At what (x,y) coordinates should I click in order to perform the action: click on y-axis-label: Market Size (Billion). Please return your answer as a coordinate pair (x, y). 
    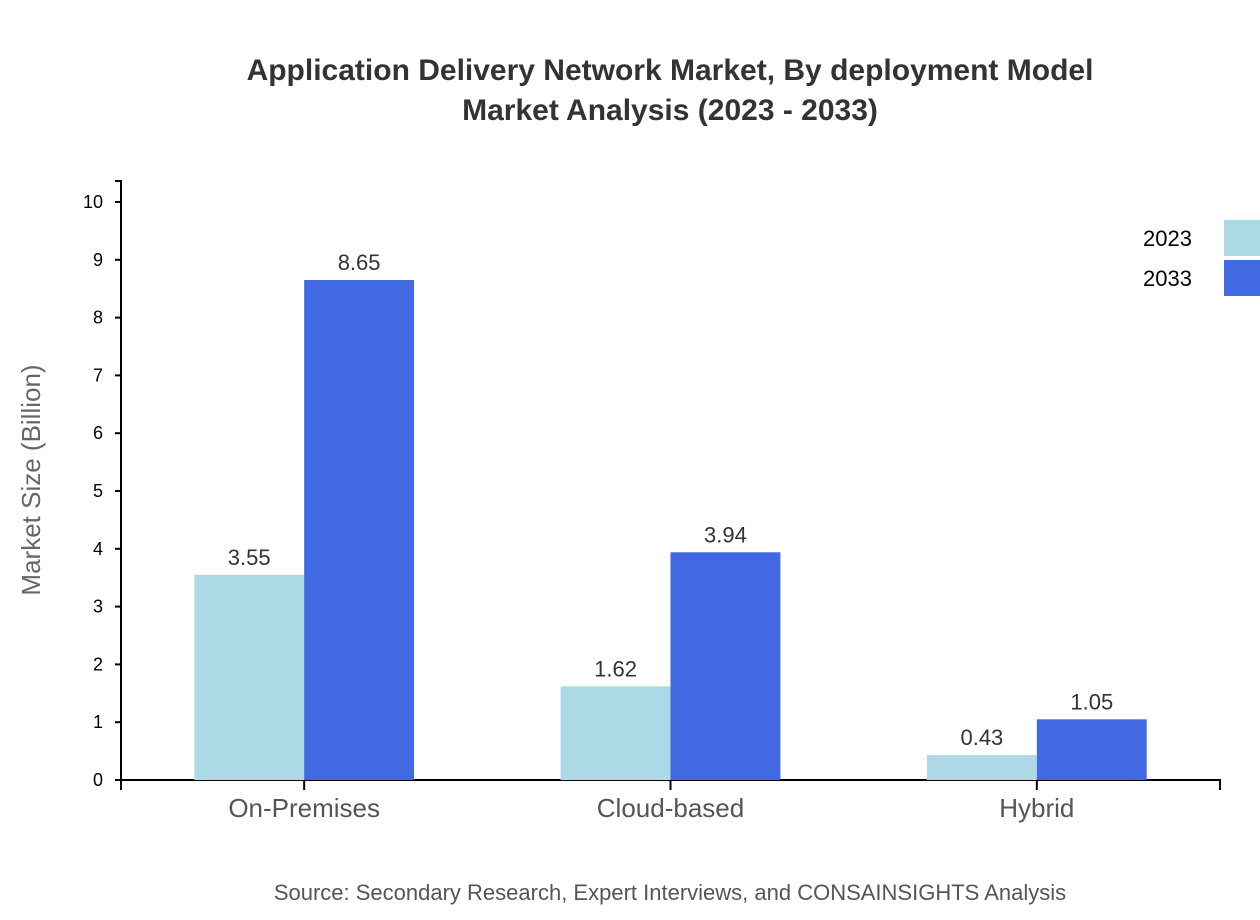
    Looking at the image, I should click on (31, 479).